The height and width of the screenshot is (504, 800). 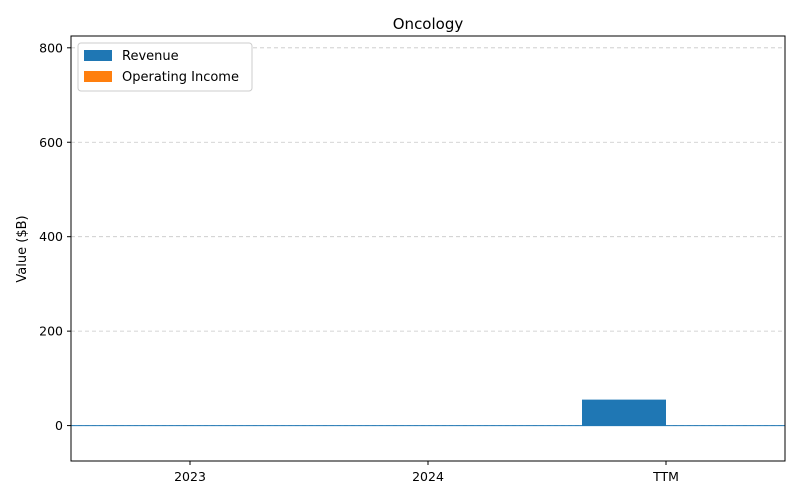 What do you see at coordinates (51, 47) in the screenshot?
I see `y-tick-label: 800` at bounding box center [51, 47].